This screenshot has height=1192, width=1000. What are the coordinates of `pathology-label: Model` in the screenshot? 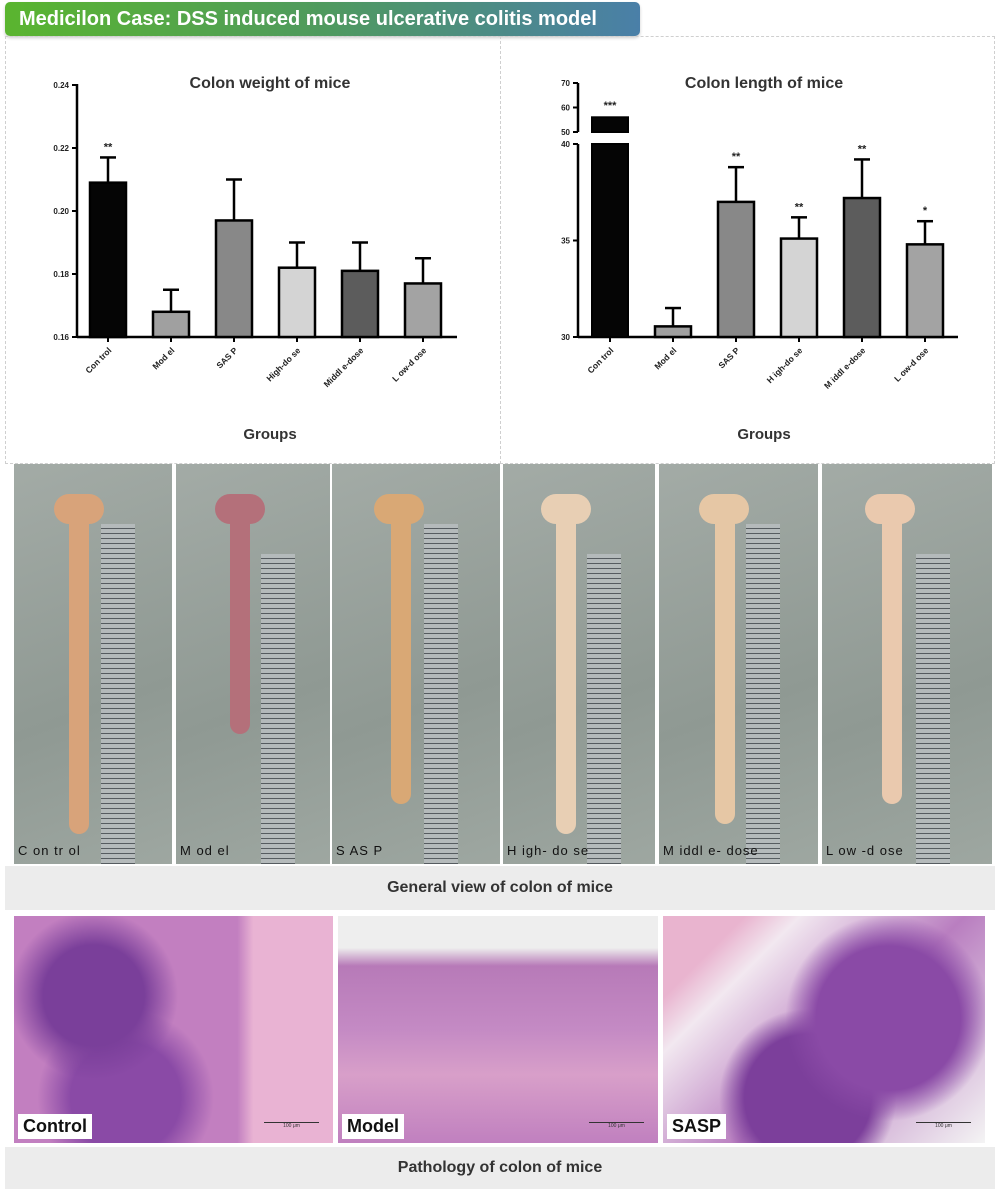 It's located at (373, 1126).